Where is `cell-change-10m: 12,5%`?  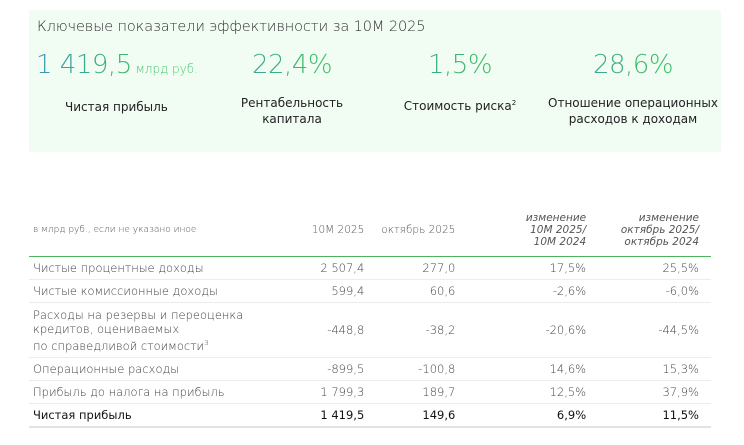 cell-change-10m: 12,5% is located at coordinates (533, 392).